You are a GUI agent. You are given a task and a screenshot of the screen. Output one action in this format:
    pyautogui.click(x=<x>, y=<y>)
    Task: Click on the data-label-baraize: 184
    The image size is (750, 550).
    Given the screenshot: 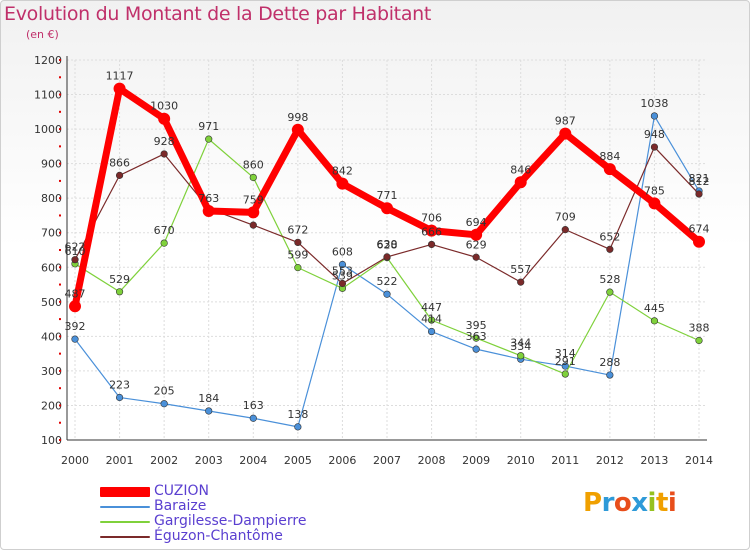 What is the action you would take?
    pyautogui.click(x=208, y=398)
    